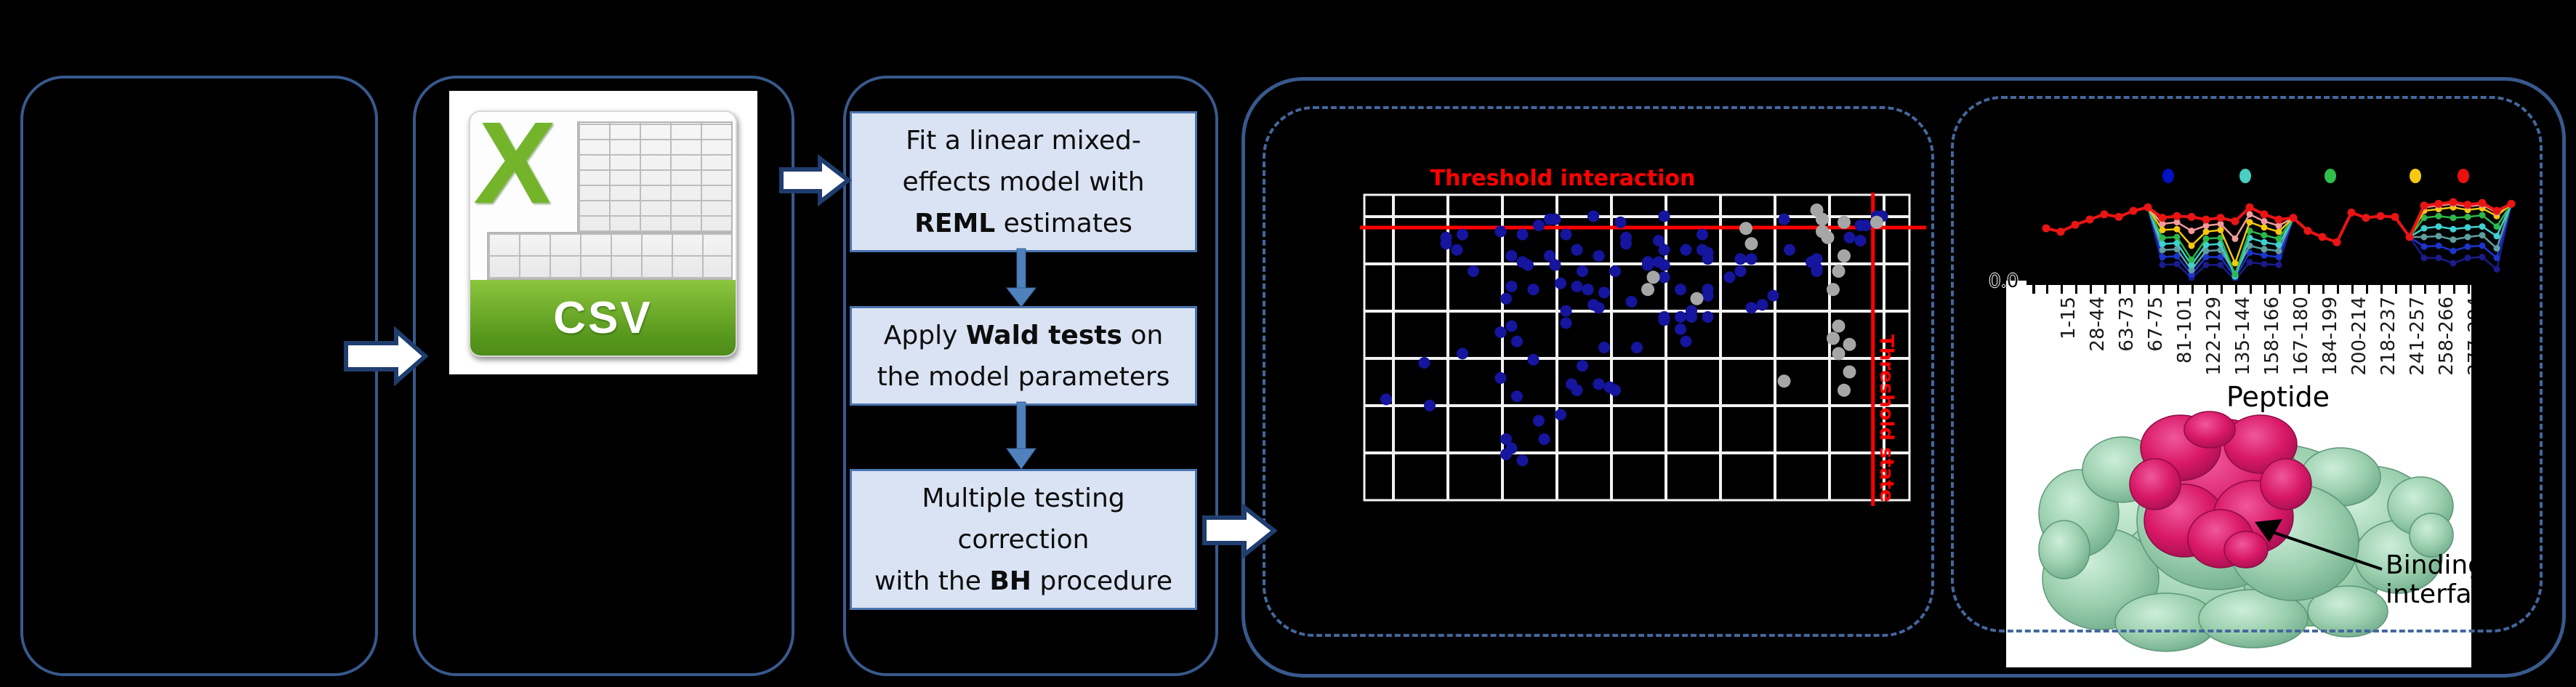 The height and width of the screenshot is (687, 2576). Describe the element at coordinates (1021, 297) in the screenshot. I see `down-arrow-icon` at that location.